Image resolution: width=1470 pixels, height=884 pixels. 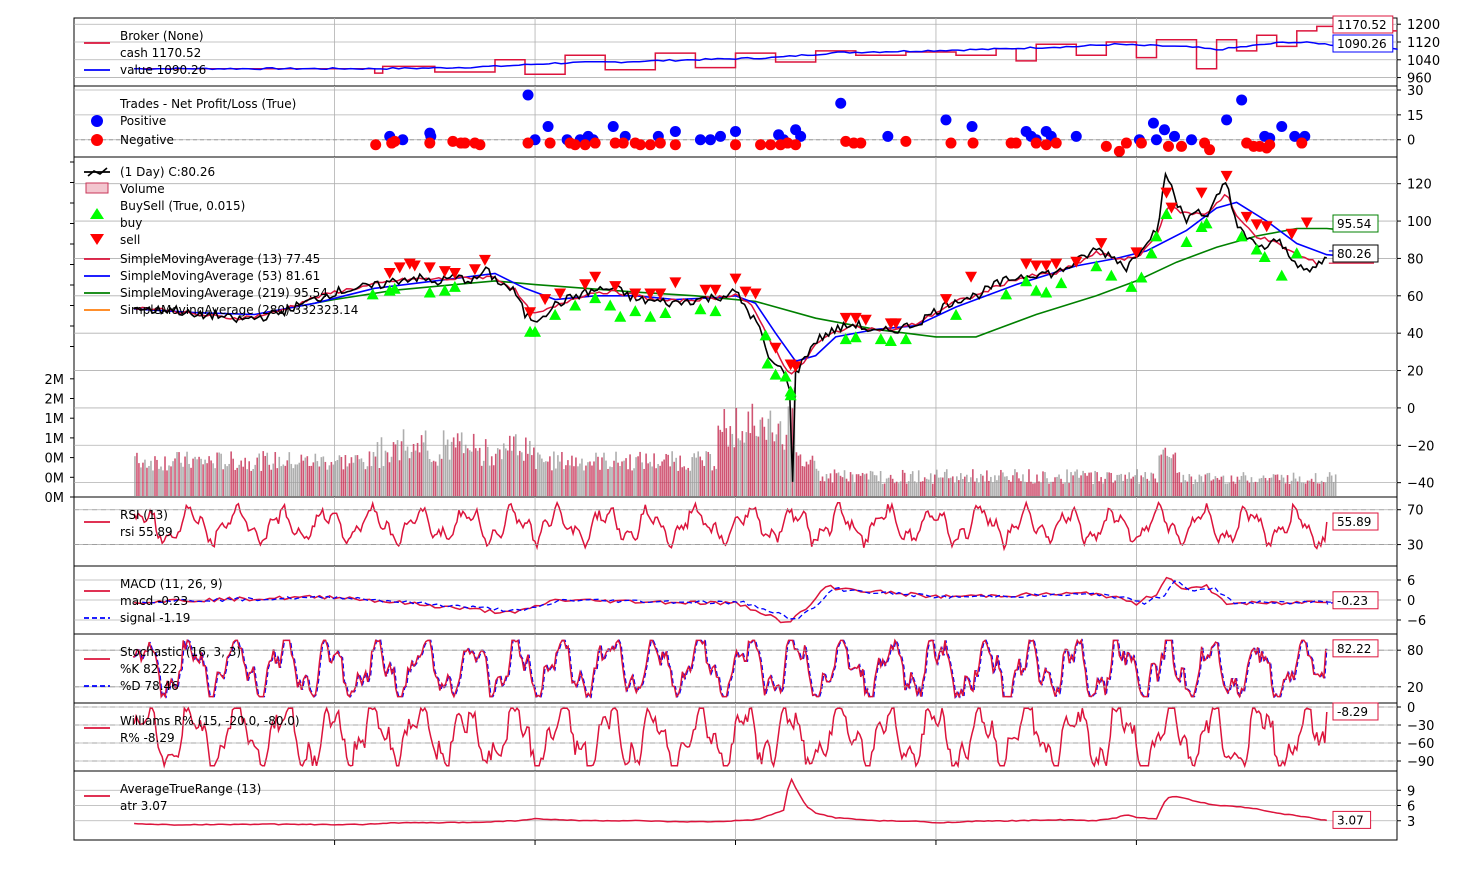 I want to click on legend-buy-swatch, so click(x=97, y=213).